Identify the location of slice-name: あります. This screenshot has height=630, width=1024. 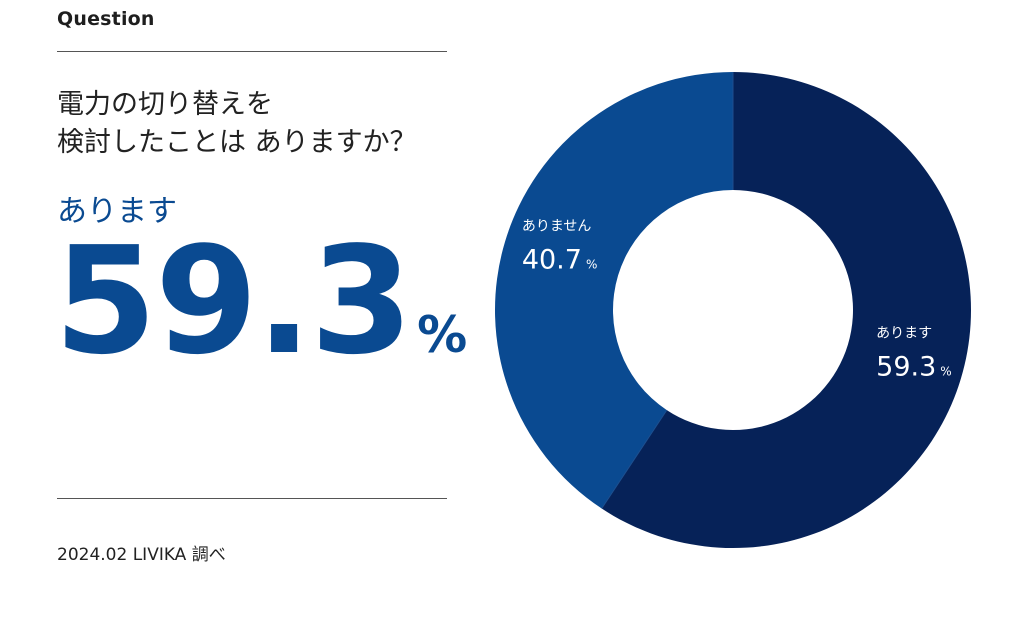
(904, 333).